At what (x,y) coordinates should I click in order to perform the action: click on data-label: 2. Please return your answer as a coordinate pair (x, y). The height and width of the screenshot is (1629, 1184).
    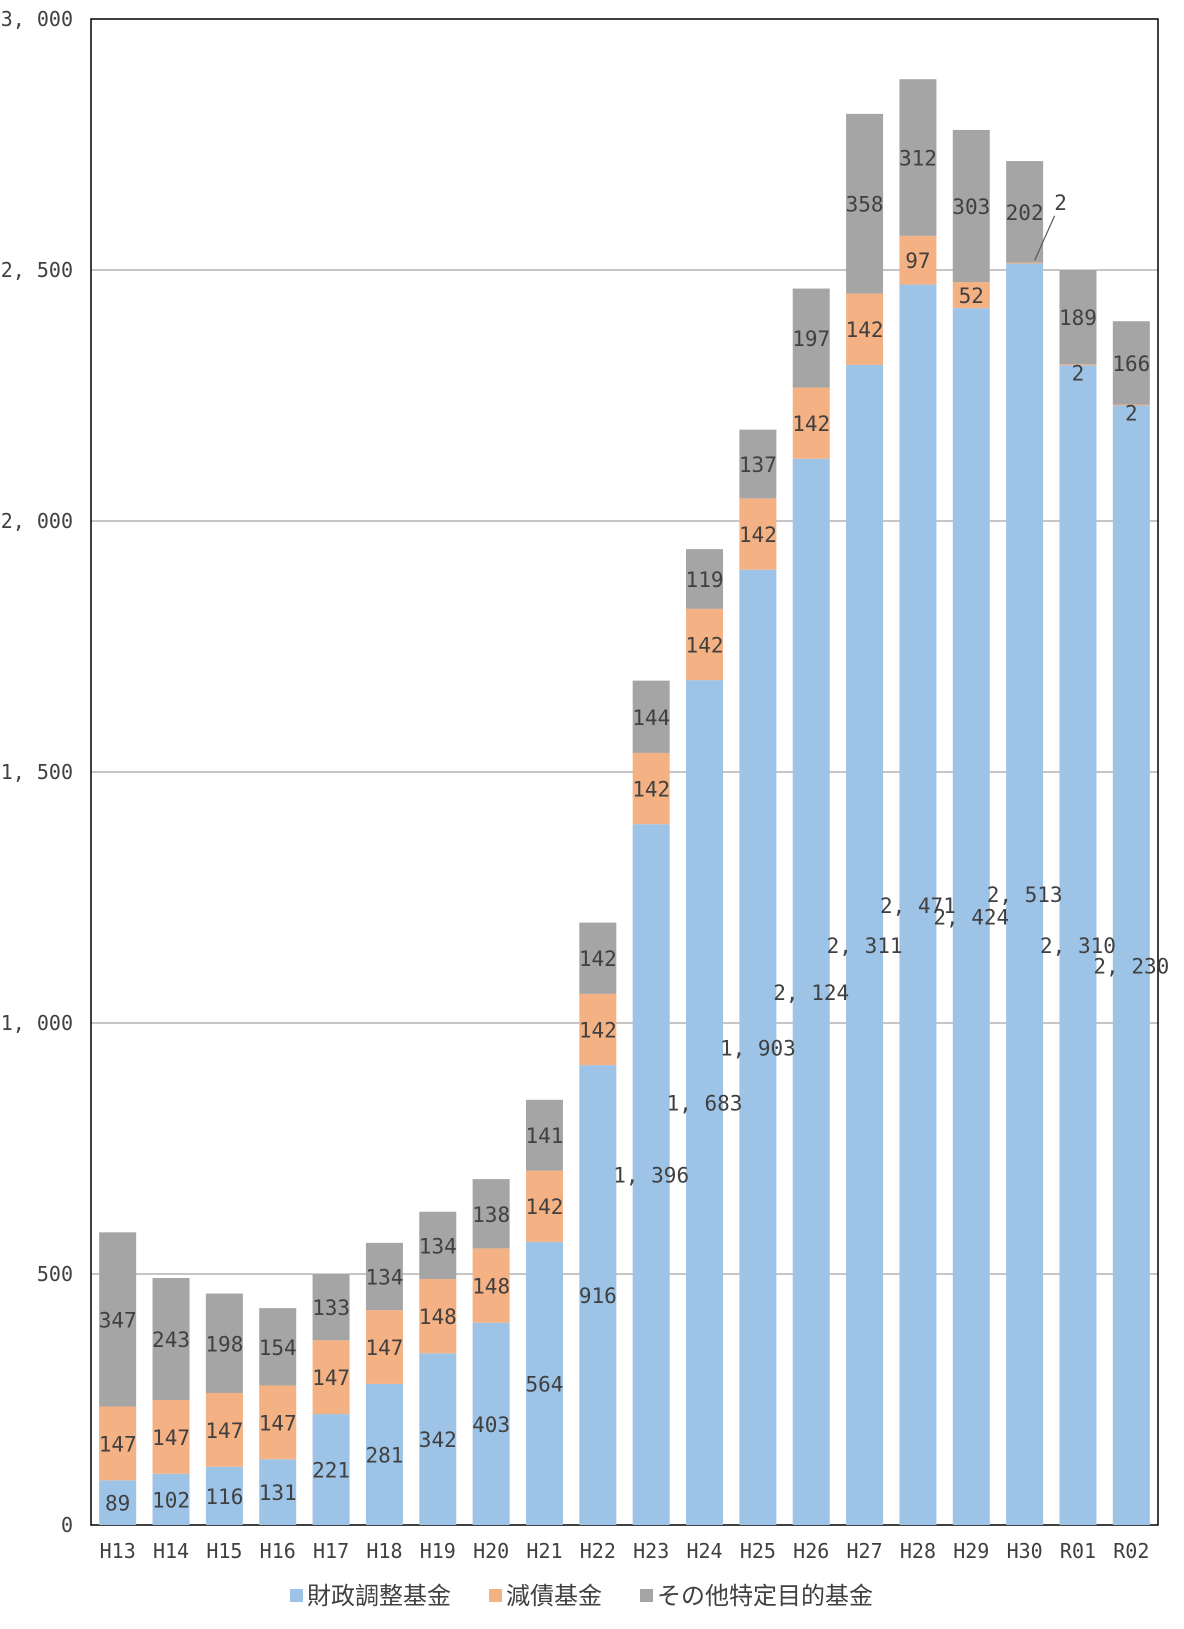
    Looking at the image, I should click on (1060, 203).